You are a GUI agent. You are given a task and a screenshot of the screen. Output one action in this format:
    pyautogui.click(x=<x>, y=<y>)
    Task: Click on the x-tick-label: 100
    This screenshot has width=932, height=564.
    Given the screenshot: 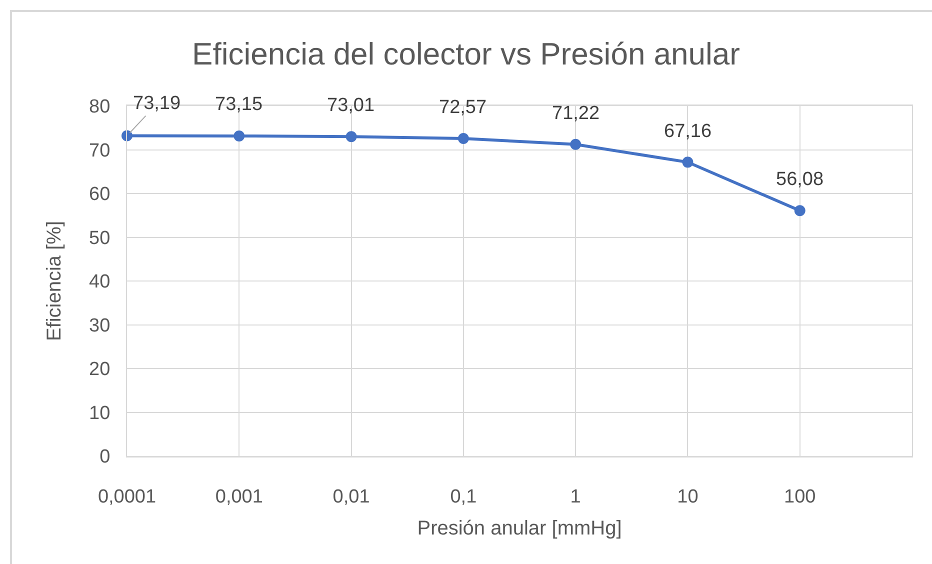 What is the action you would take?
    pyautogui.click(x=800, y=497)
    